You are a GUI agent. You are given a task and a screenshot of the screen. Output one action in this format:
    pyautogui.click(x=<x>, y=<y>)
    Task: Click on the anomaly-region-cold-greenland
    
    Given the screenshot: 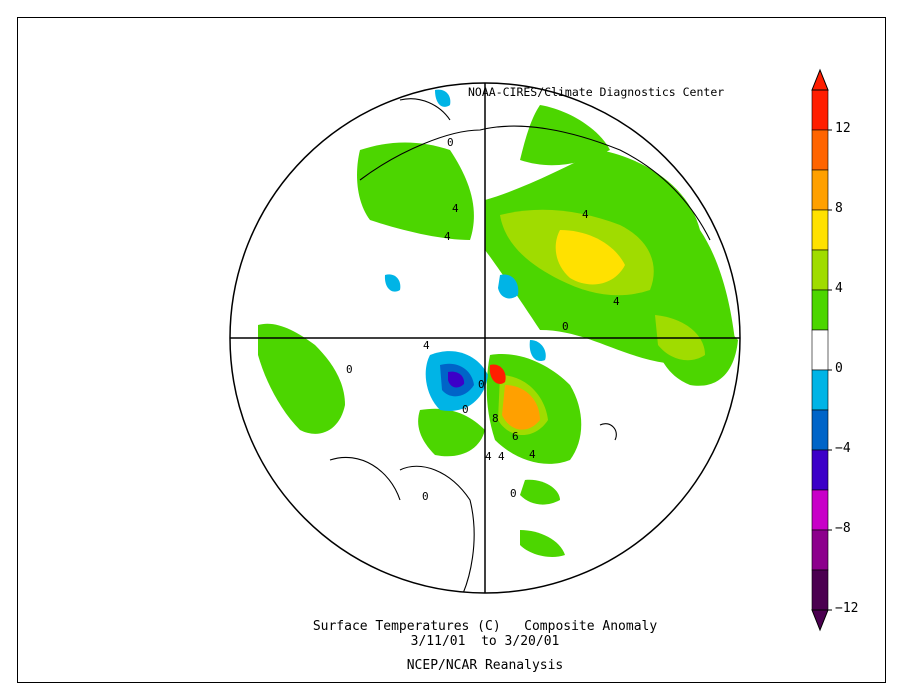 What is the action you would take?
    pyautogui.click(x=443, y=98)
    